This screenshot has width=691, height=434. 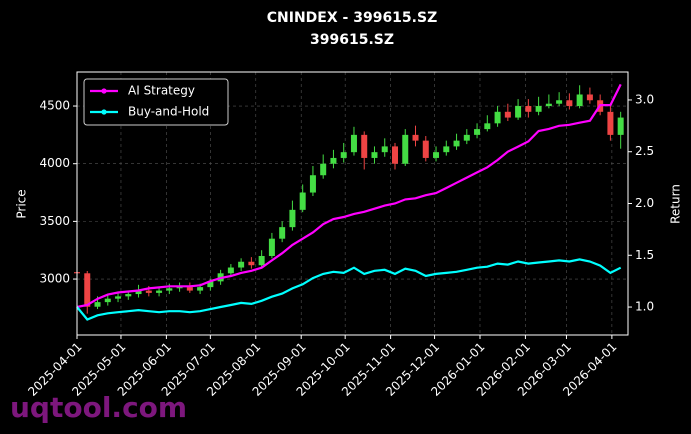 I want to click on watermark: uqtool.com, so click(x=98, y=407).